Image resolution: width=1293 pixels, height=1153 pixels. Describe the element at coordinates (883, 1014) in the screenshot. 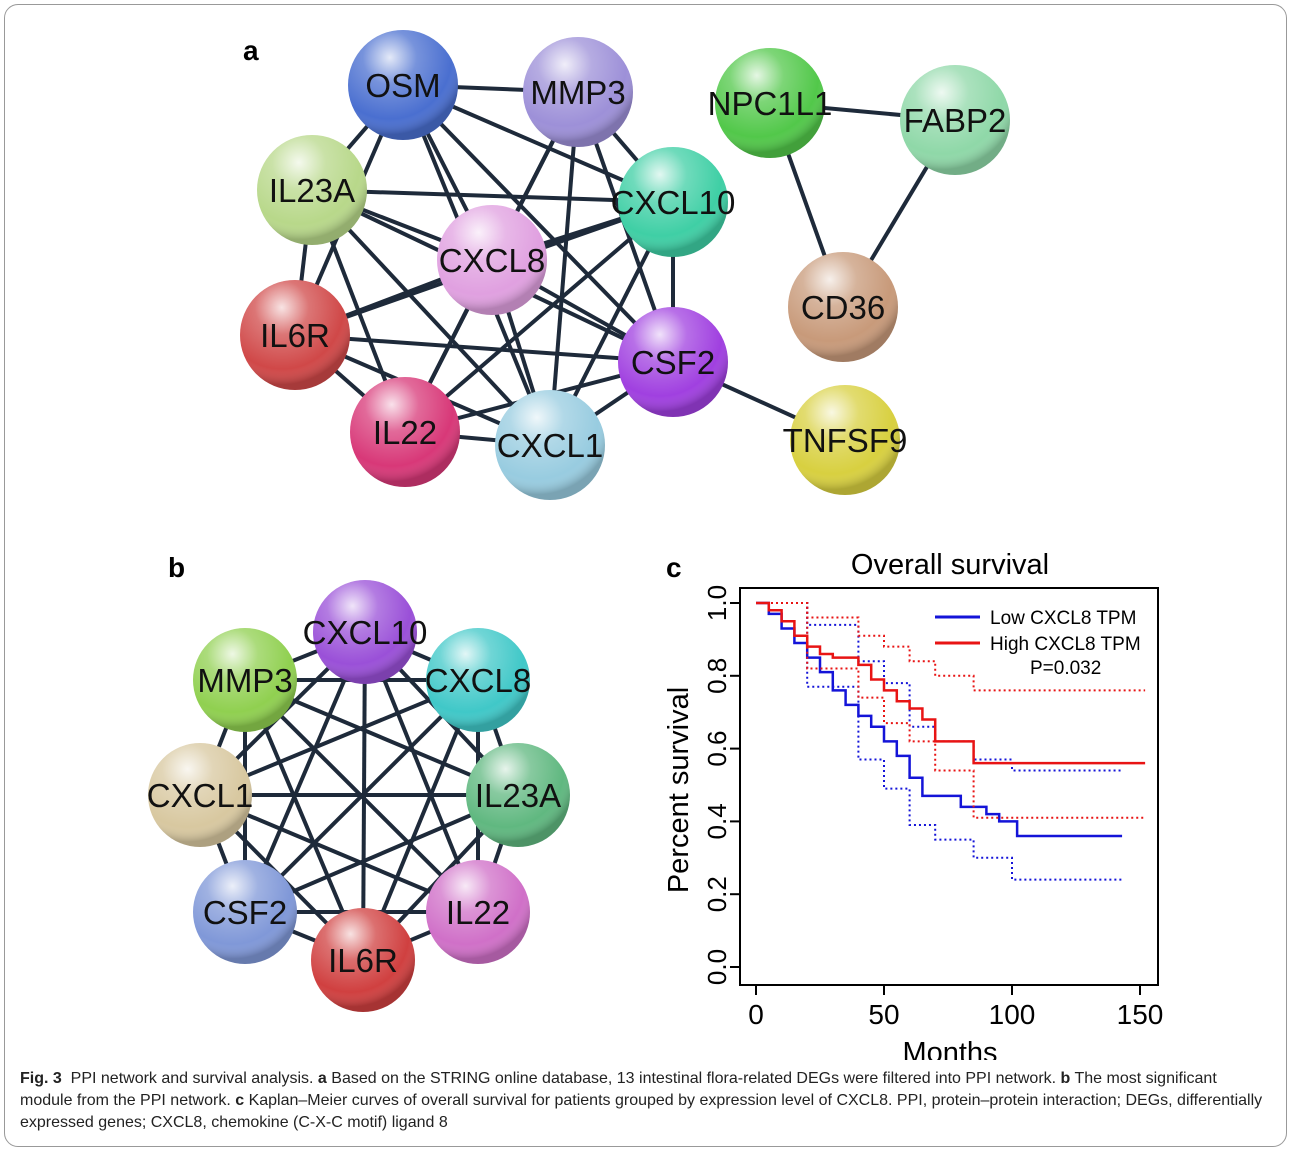

I see `x-tick-label: 50` at that location.